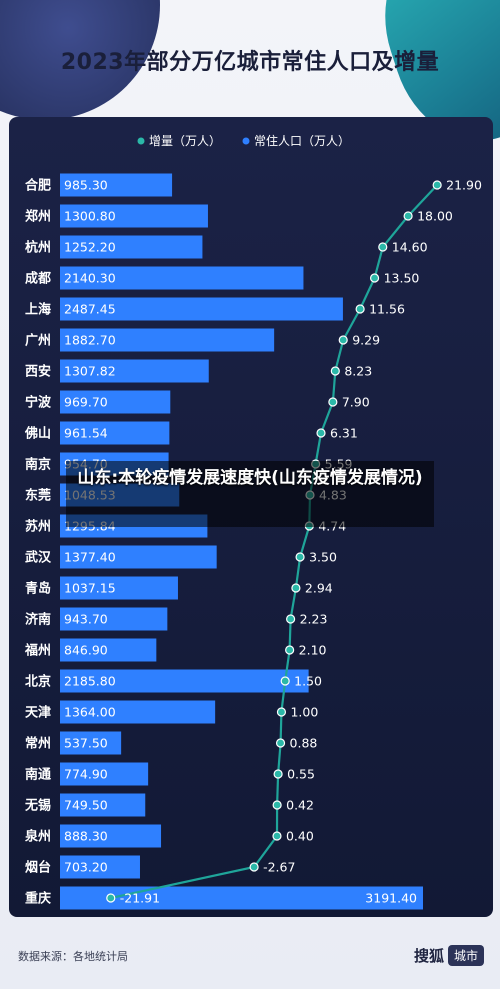  What do you see at coordinates (38, 558) in the screenshot?
I see `city-label: 武汉` at bounding box center [38, 558].